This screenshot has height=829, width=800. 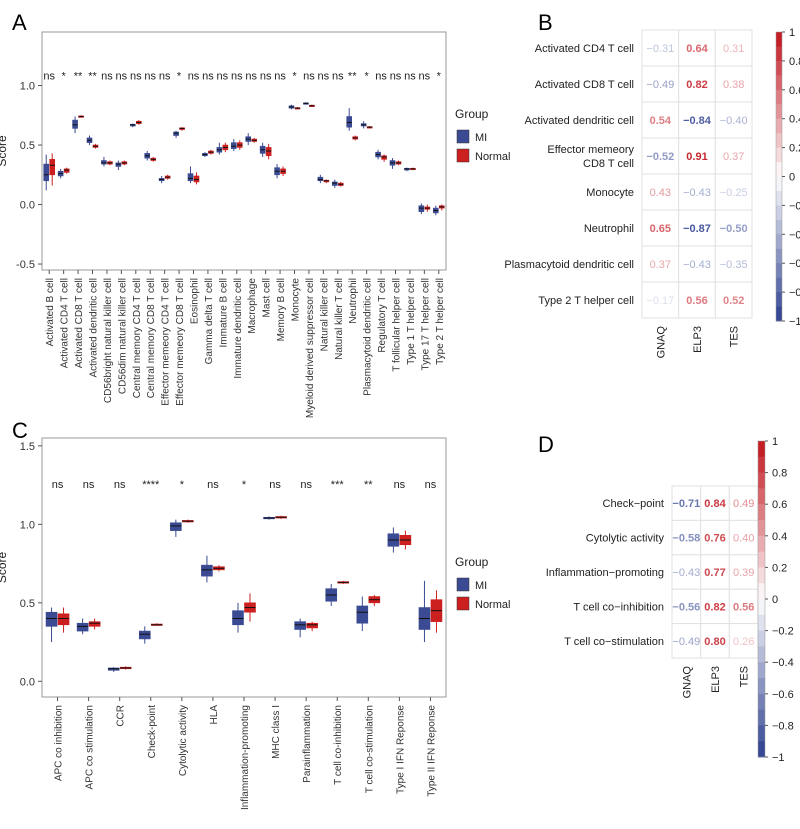 What do you see at coordinates (714, 642) in the screenshot?
I see `cell-value: 0.80` at bounding box center [714, 642].